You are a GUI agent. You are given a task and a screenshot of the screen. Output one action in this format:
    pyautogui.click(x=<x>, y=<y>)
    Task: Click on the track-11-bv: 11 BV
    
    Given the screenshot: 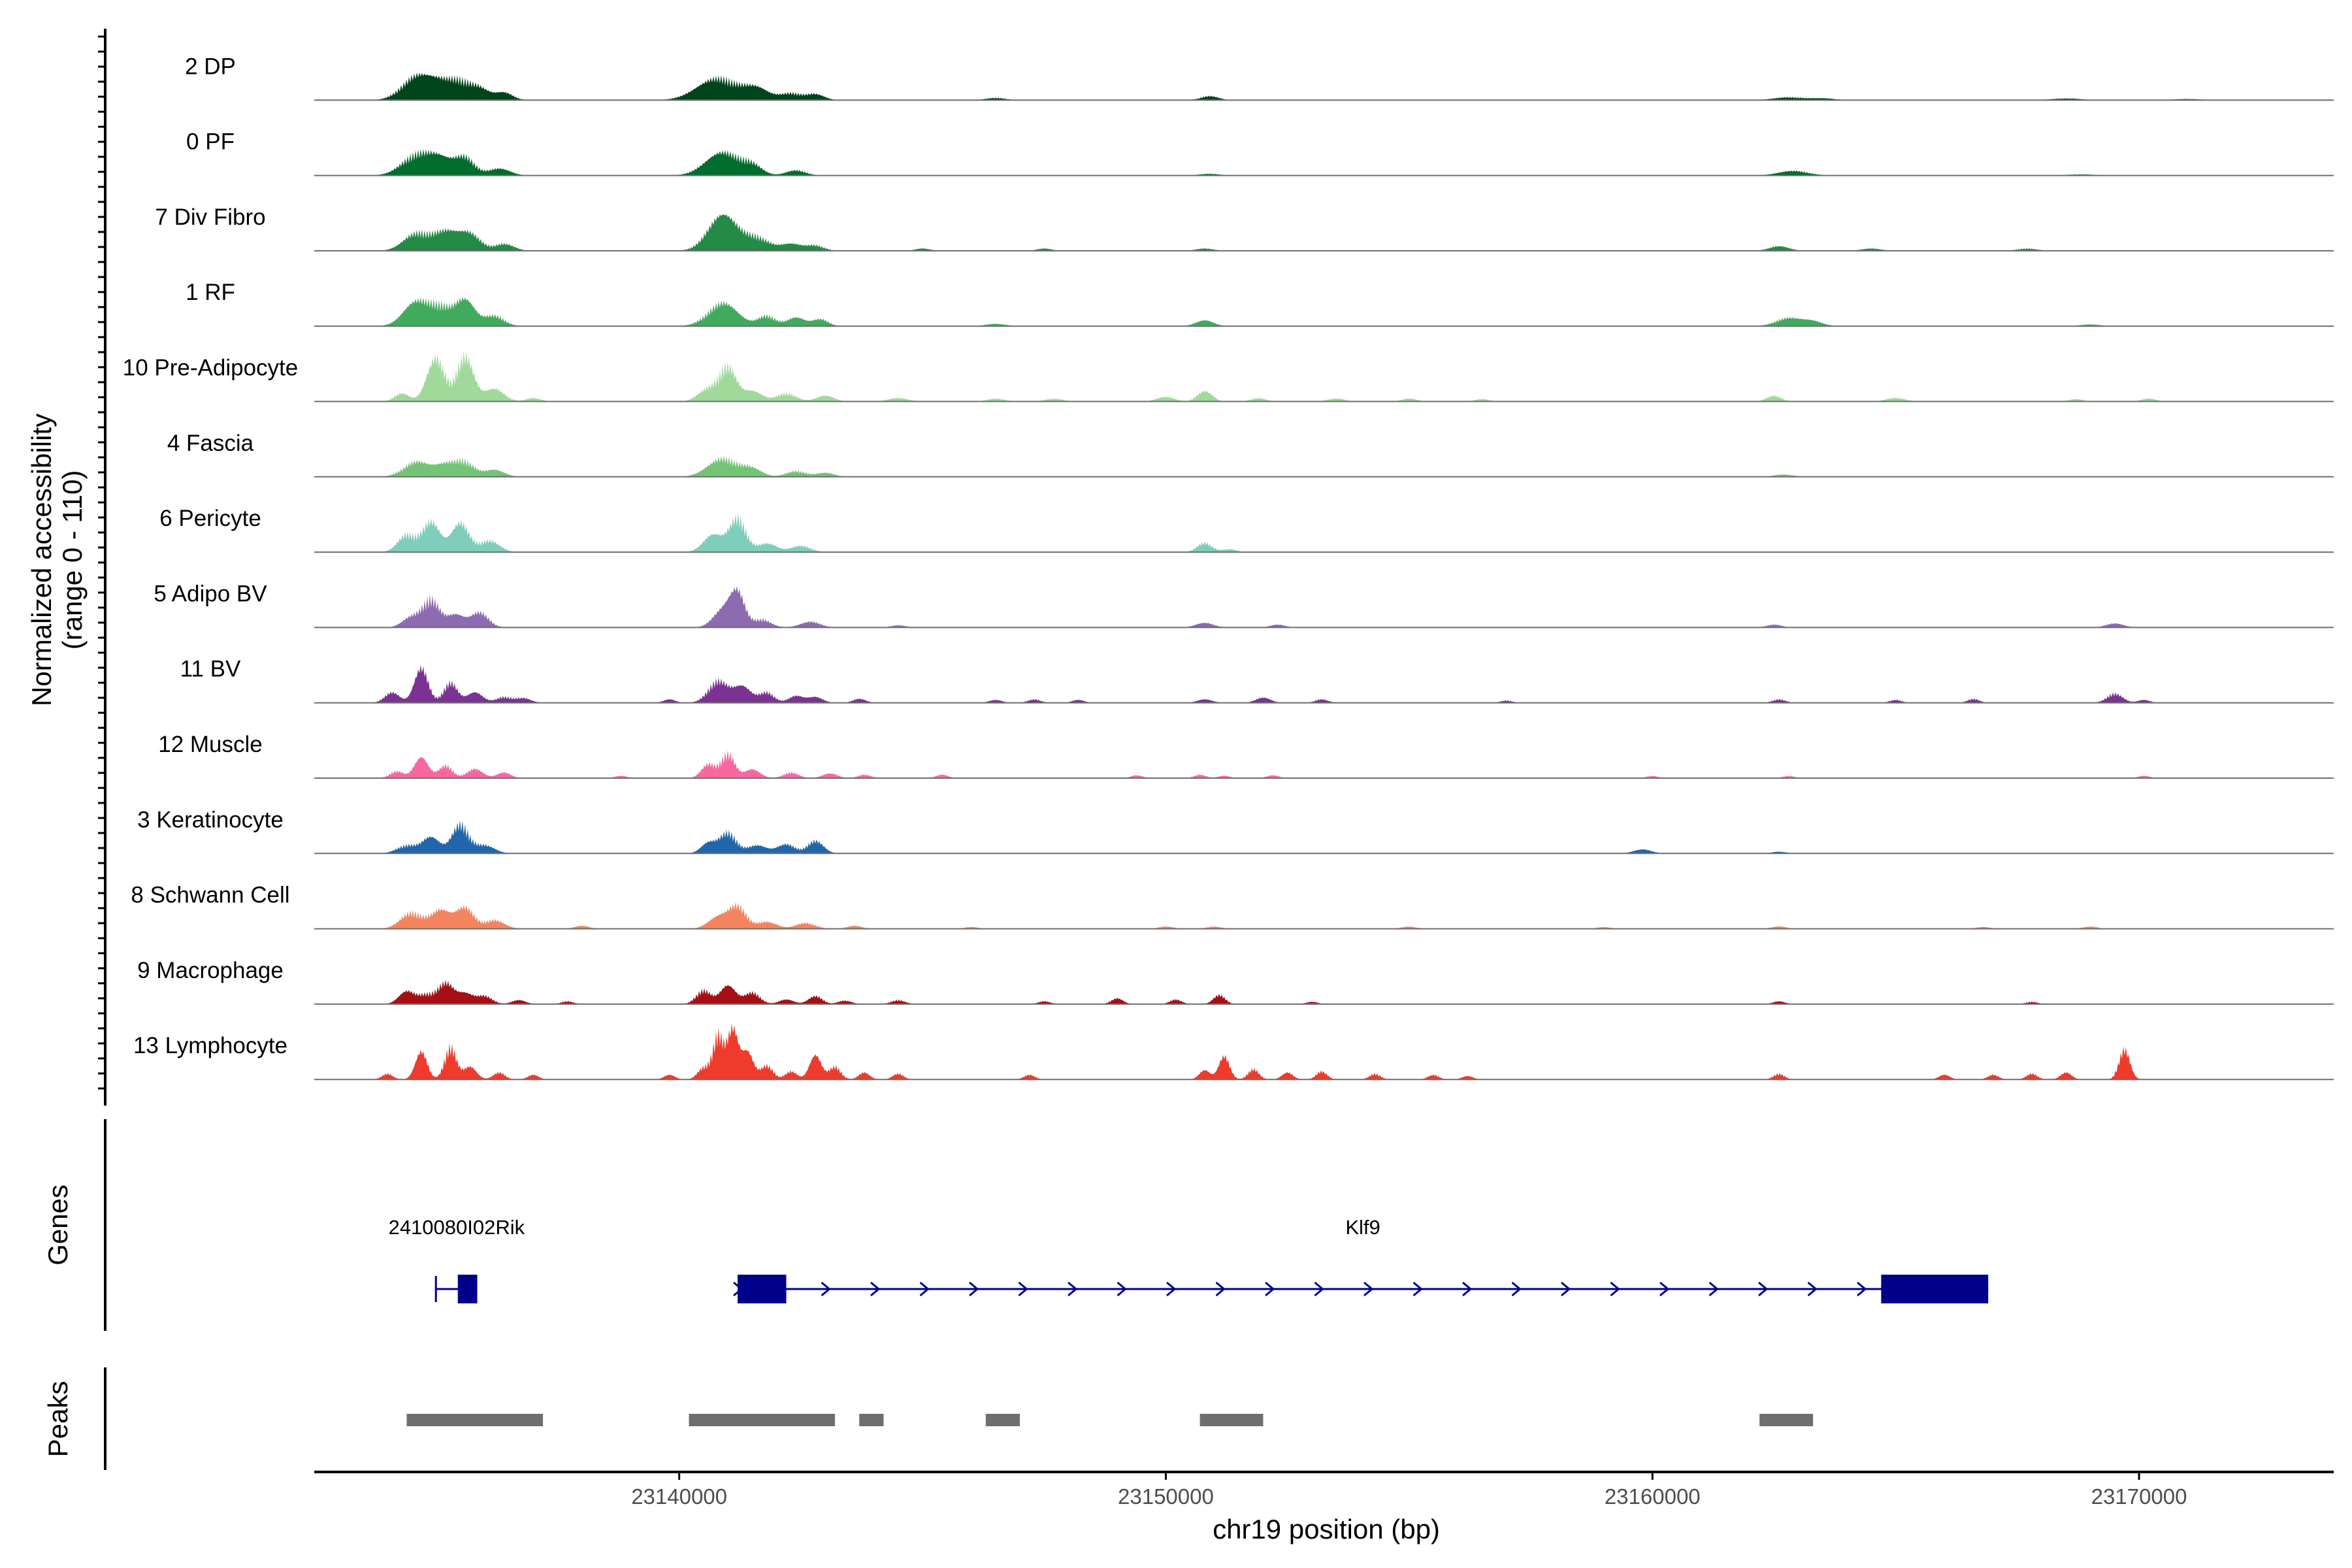 What is the action you would take?
    pyautogui.click(x=1257, y=680)
    